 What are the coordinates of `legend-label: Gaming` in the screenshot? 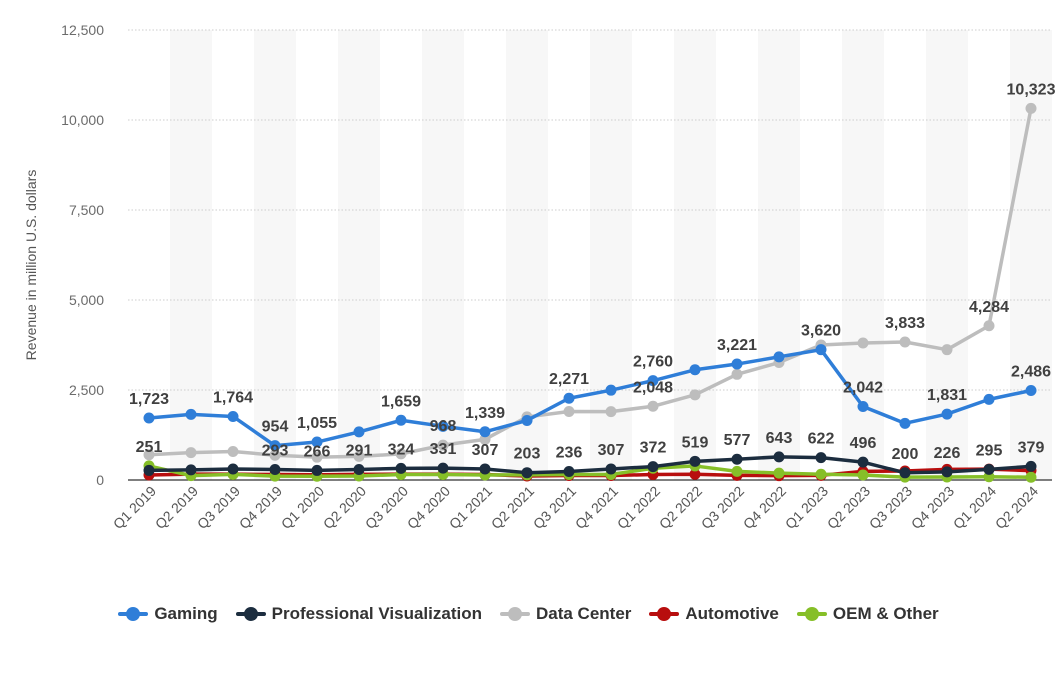 It's located at (186, 613).